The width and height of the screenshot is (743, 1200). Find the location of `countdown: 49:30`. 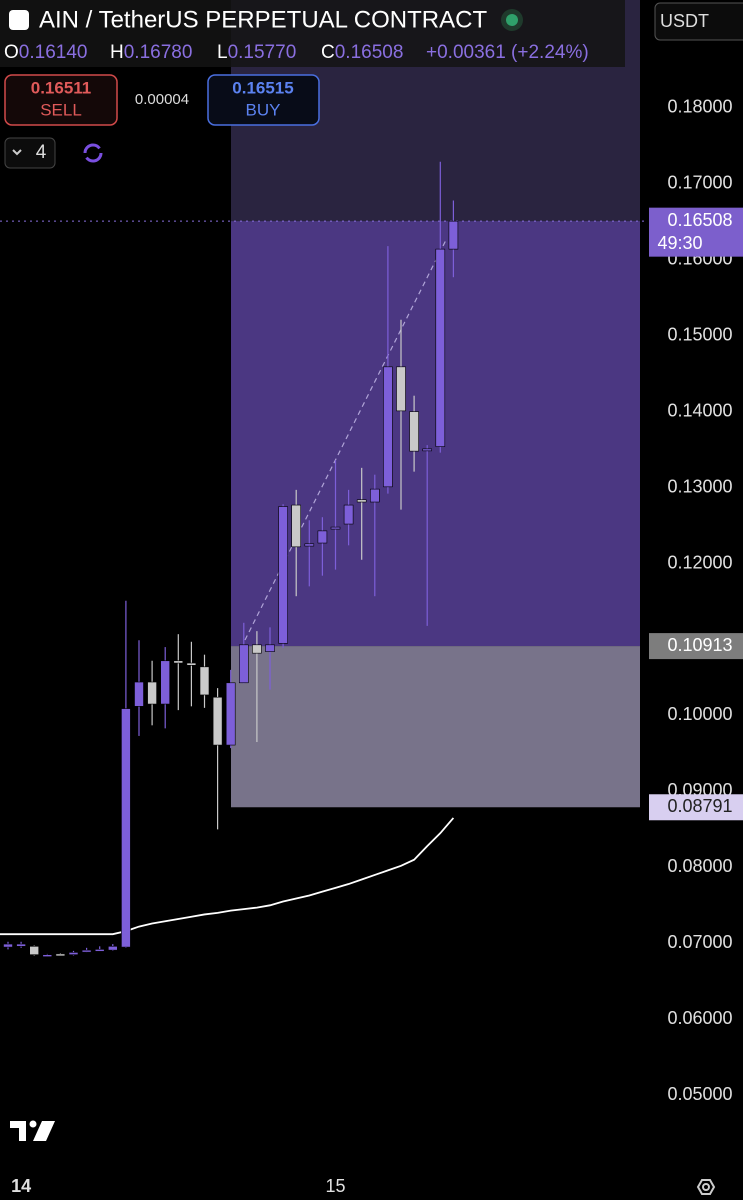

countdown: 49:30 is located at coordinates (679, 243).